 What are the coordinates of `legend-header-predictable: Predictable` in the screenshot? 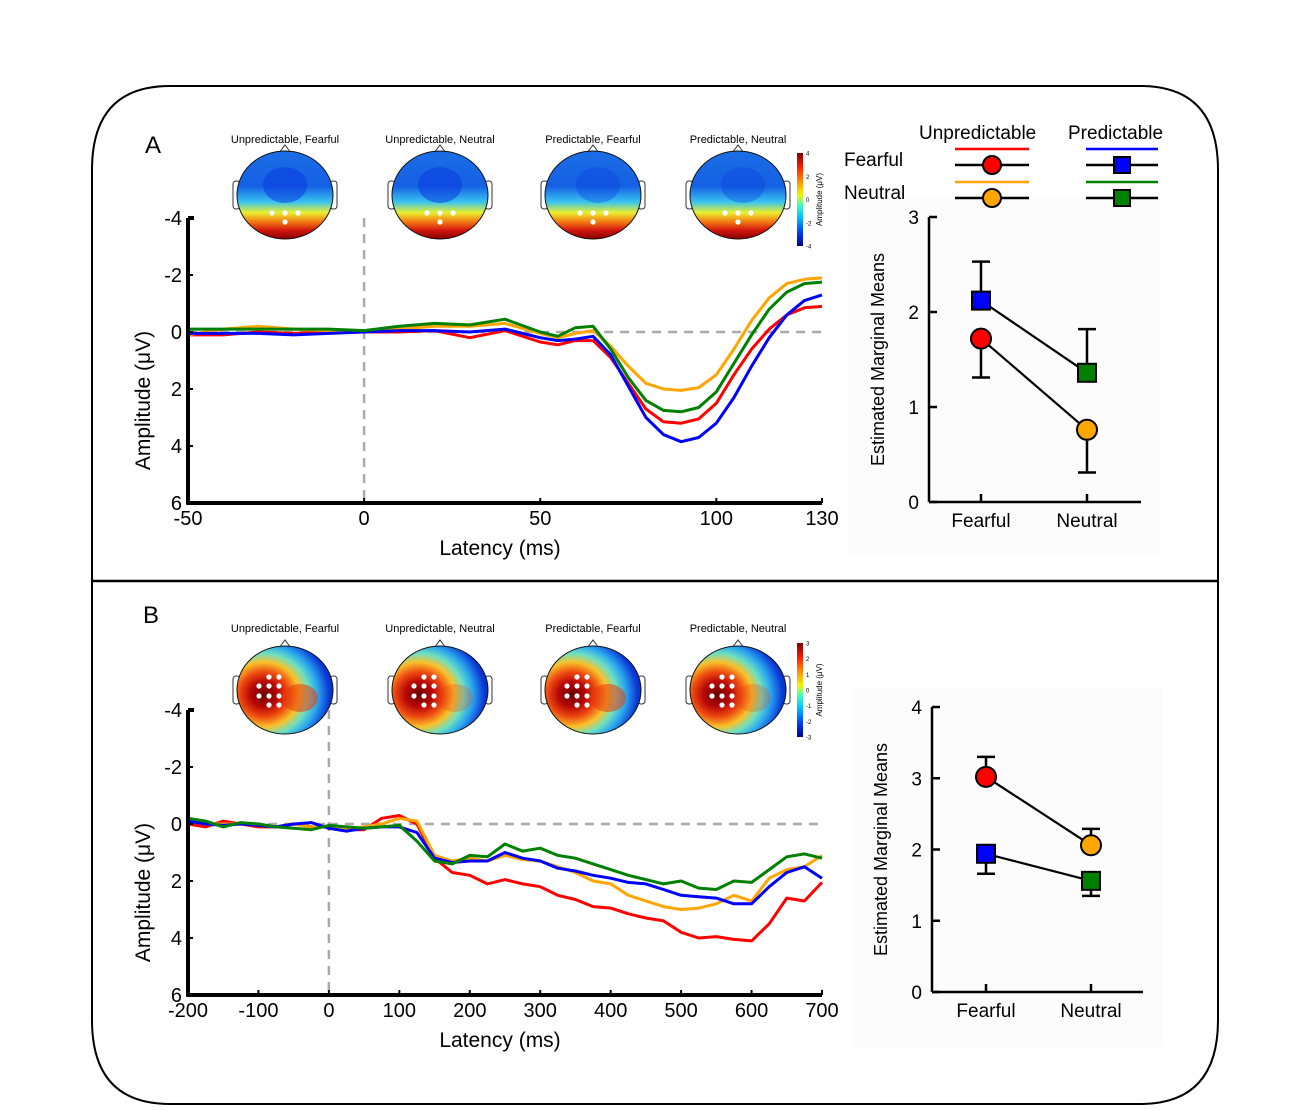 It's located at (1115, 133).